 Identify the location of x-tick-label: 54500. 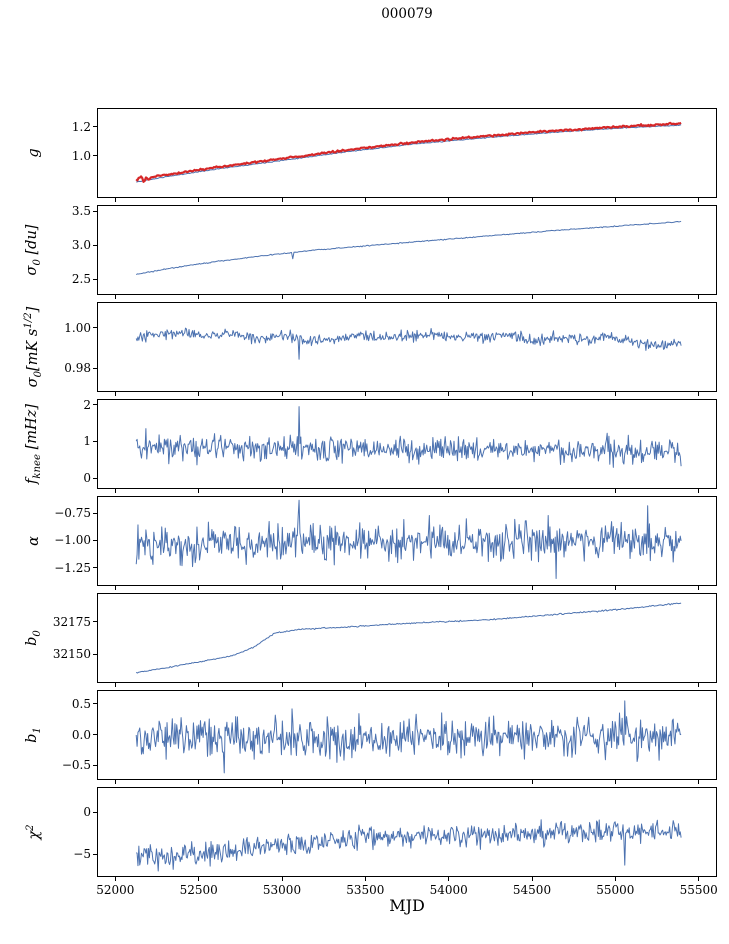
(532, 890).